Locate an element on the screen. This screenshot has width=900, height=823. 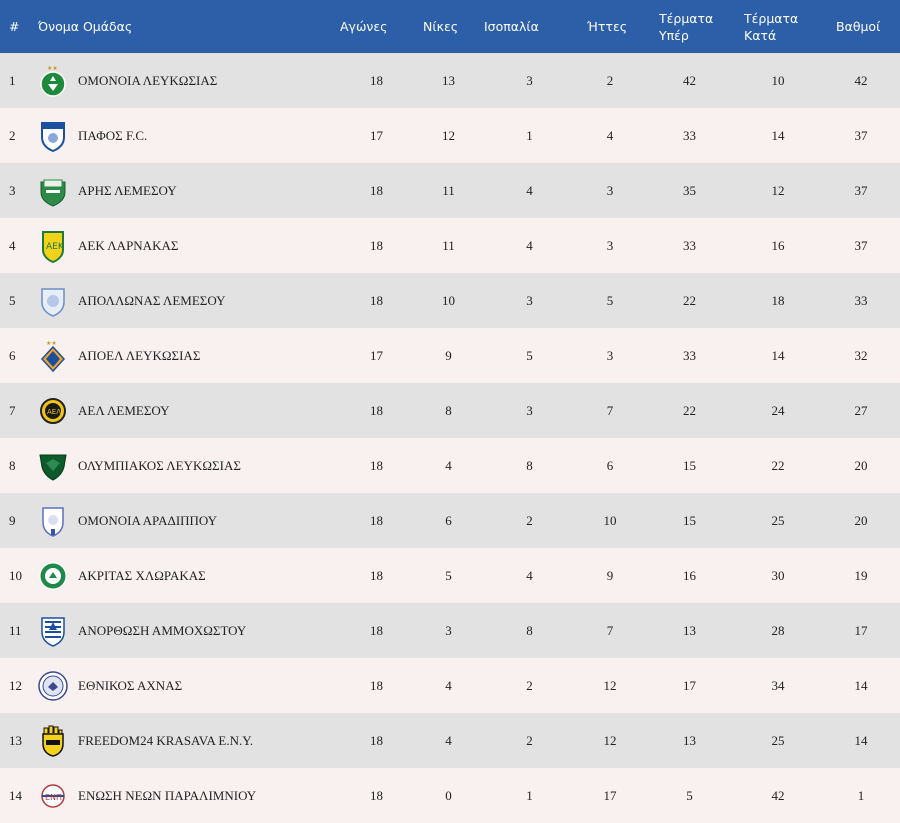
table-row: 8 ΟΛΥΜΠΙΑΚΟΣ ΛΕΥΚΩΣΙΑΣ 18 4 8 6 15 22 20 is located at coordinates (450, 465).